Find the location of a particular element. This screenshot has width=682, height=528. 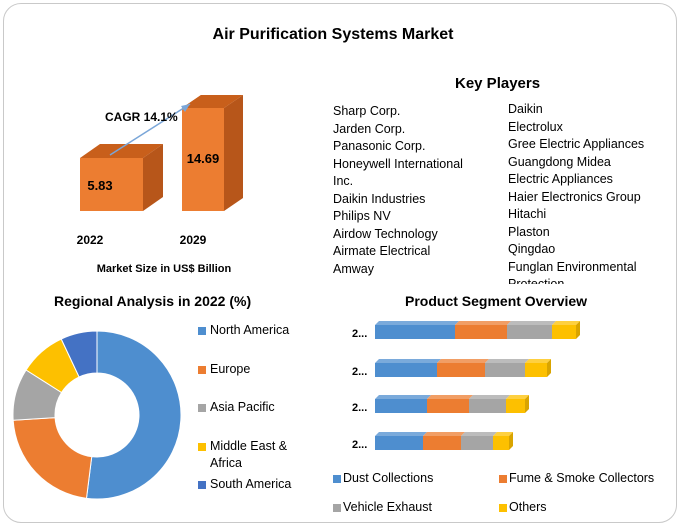

donut-slice-north-america is located at coordinates (133, 415).